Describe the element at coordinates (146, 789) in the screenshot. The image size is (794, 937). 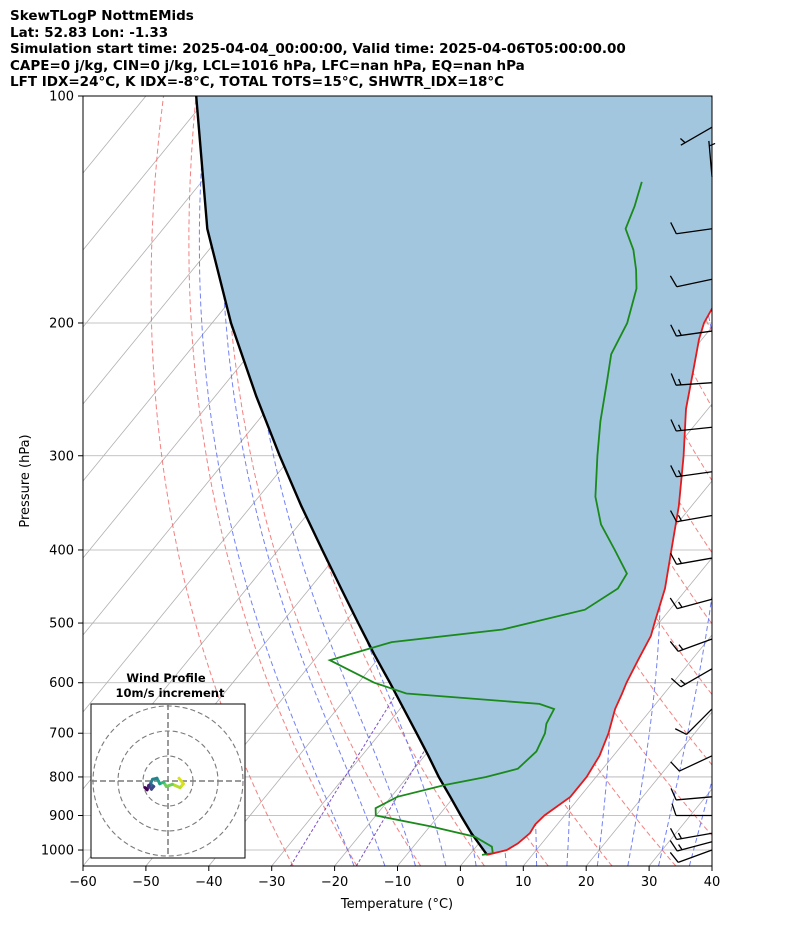
I see `hodograph-trace` at that location.